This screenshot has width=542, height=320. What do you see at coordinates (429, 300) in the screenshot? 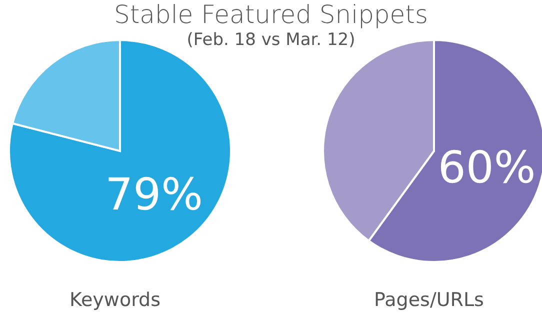
I see `text: Pages/URLs` at bounding box center [429, 300].